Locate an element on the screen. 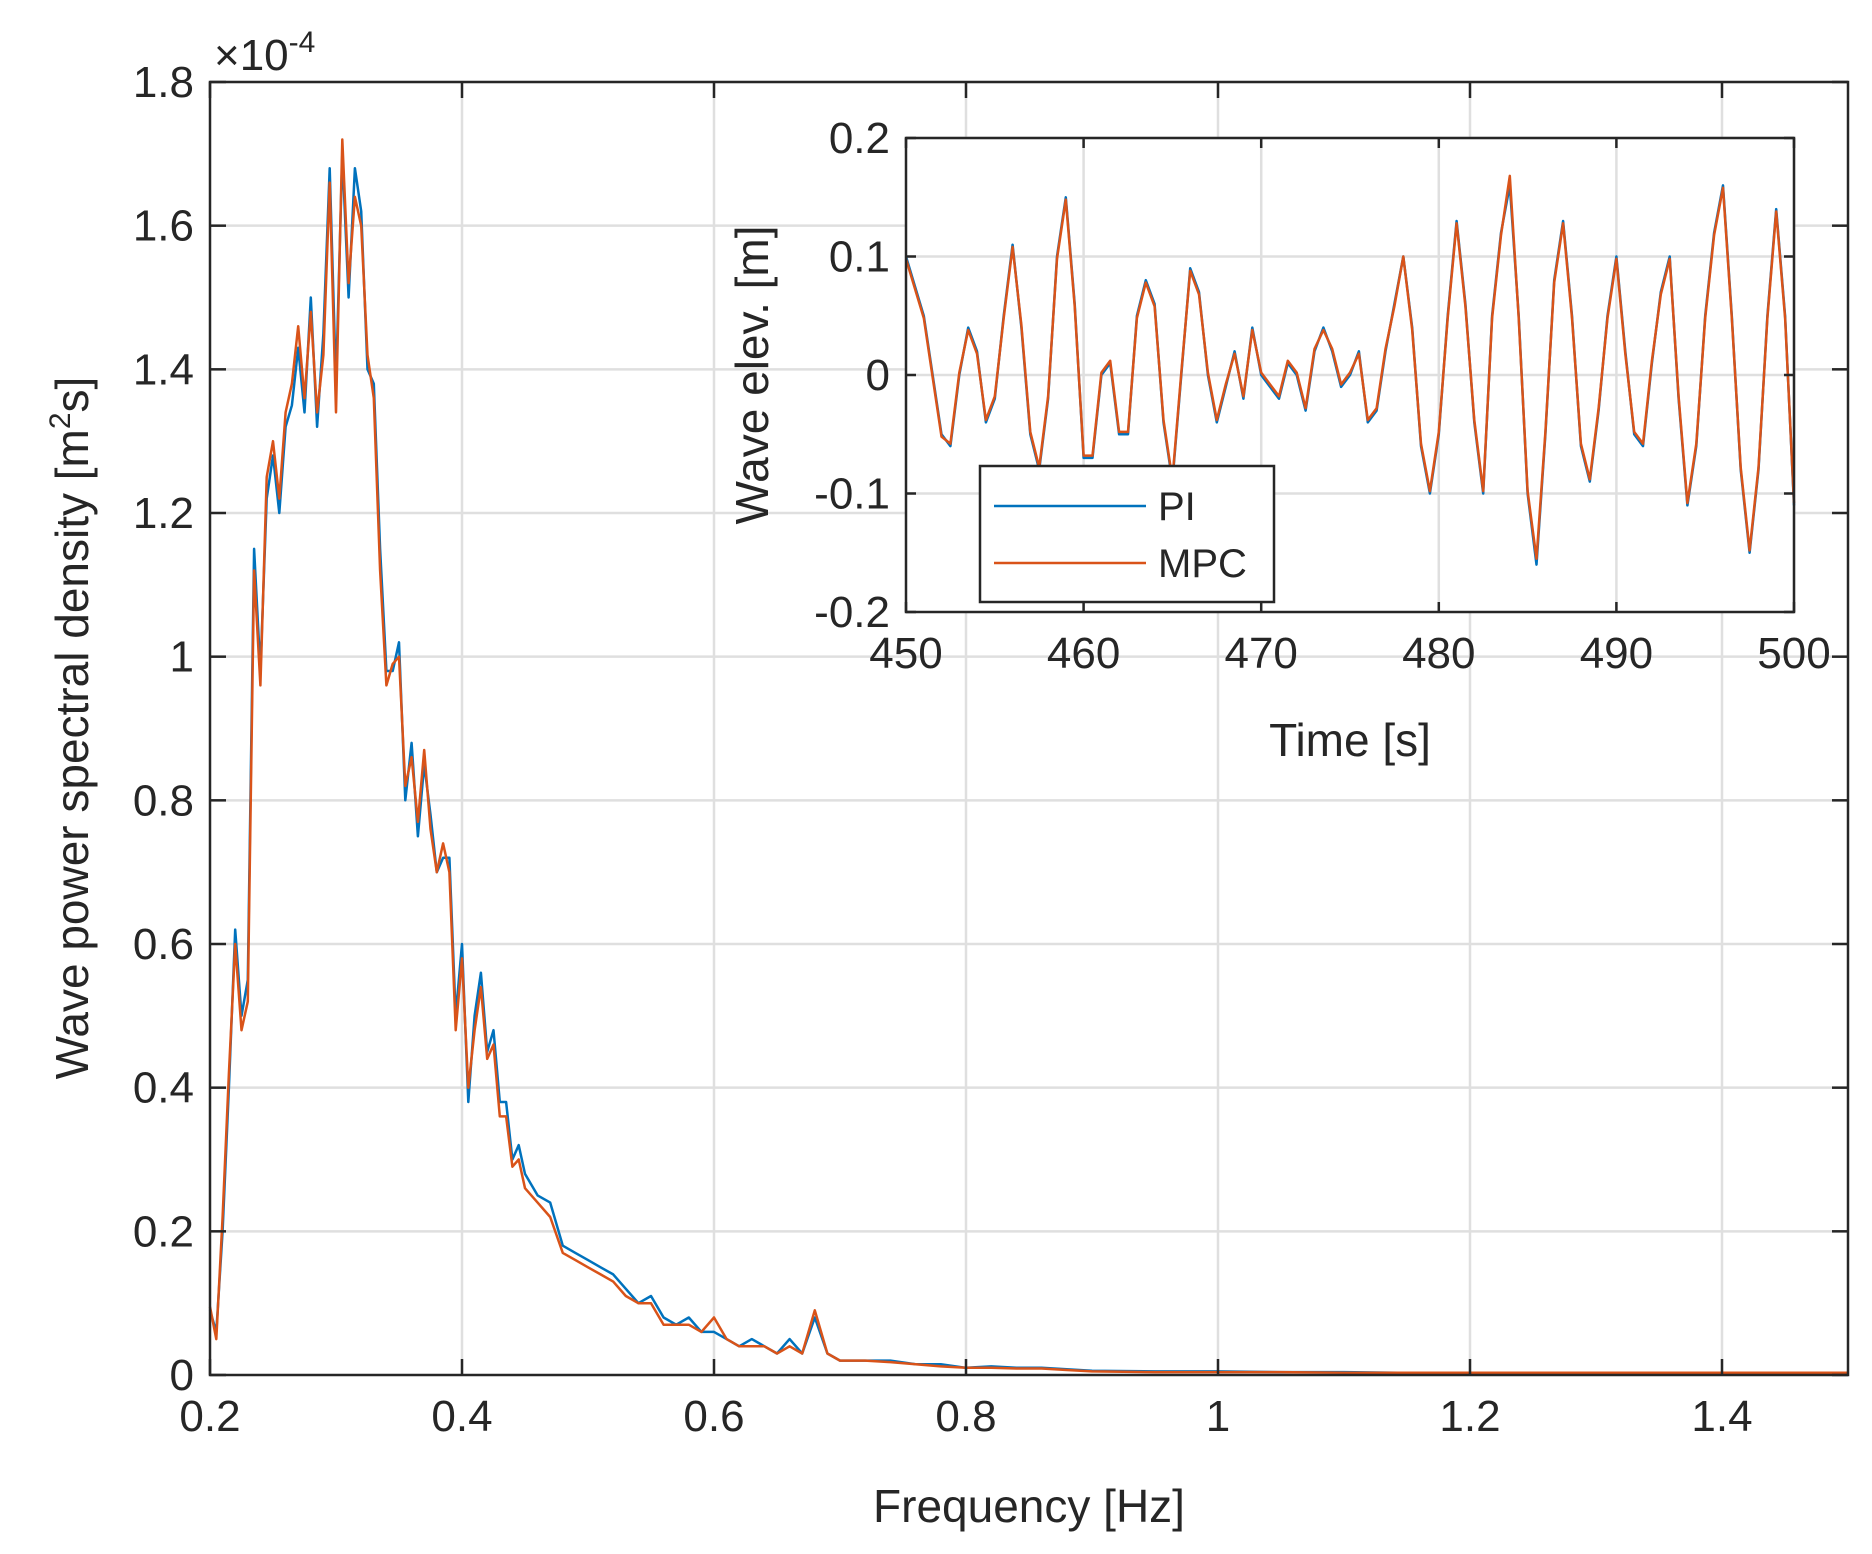  x-tick-label: 1.2 is located at coordinates (1469, 1416).